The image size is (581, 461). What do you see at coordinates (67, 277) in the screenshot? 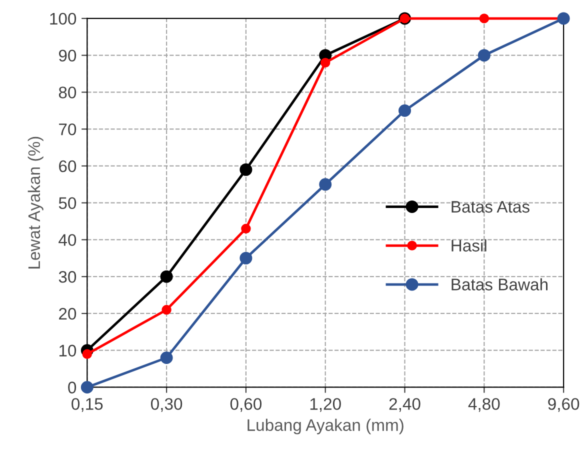
I see `y-tick-label: 30` at bounding box center [67, 277].